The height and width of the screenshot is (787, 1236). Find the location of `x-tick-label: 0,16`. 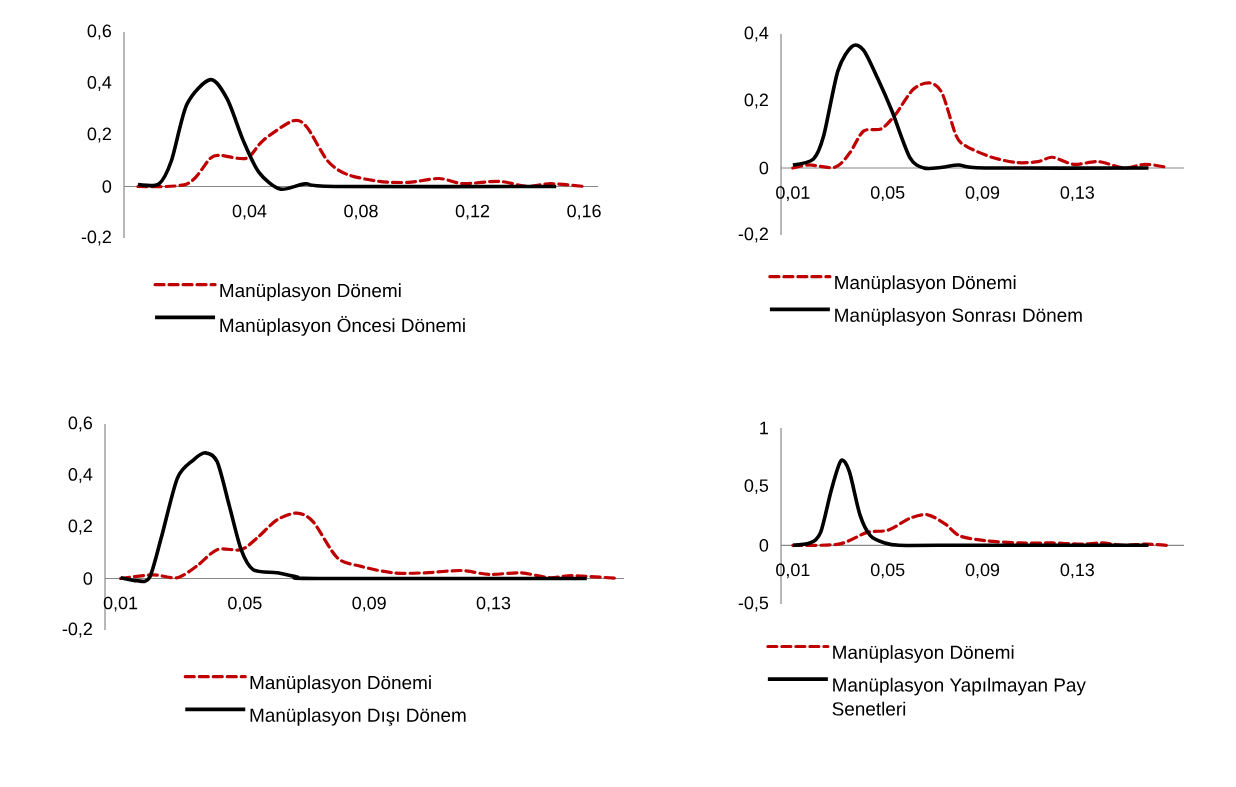

x-tick-label: 0,16 is located at coordinates (584, 212).